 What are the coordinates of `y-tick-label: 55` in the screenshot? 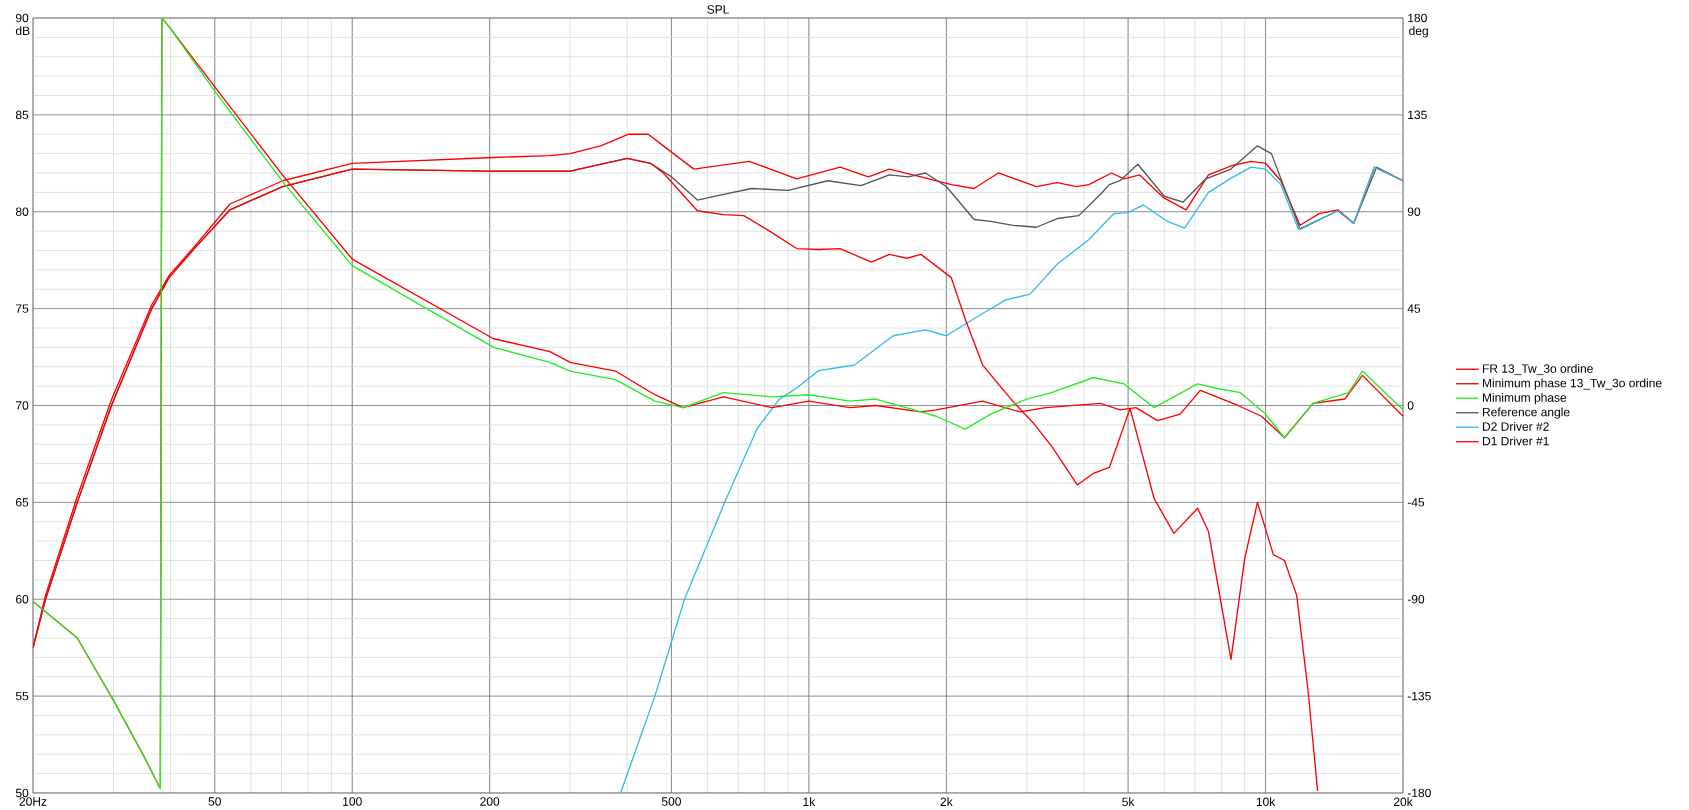 It's located at (22, 696).